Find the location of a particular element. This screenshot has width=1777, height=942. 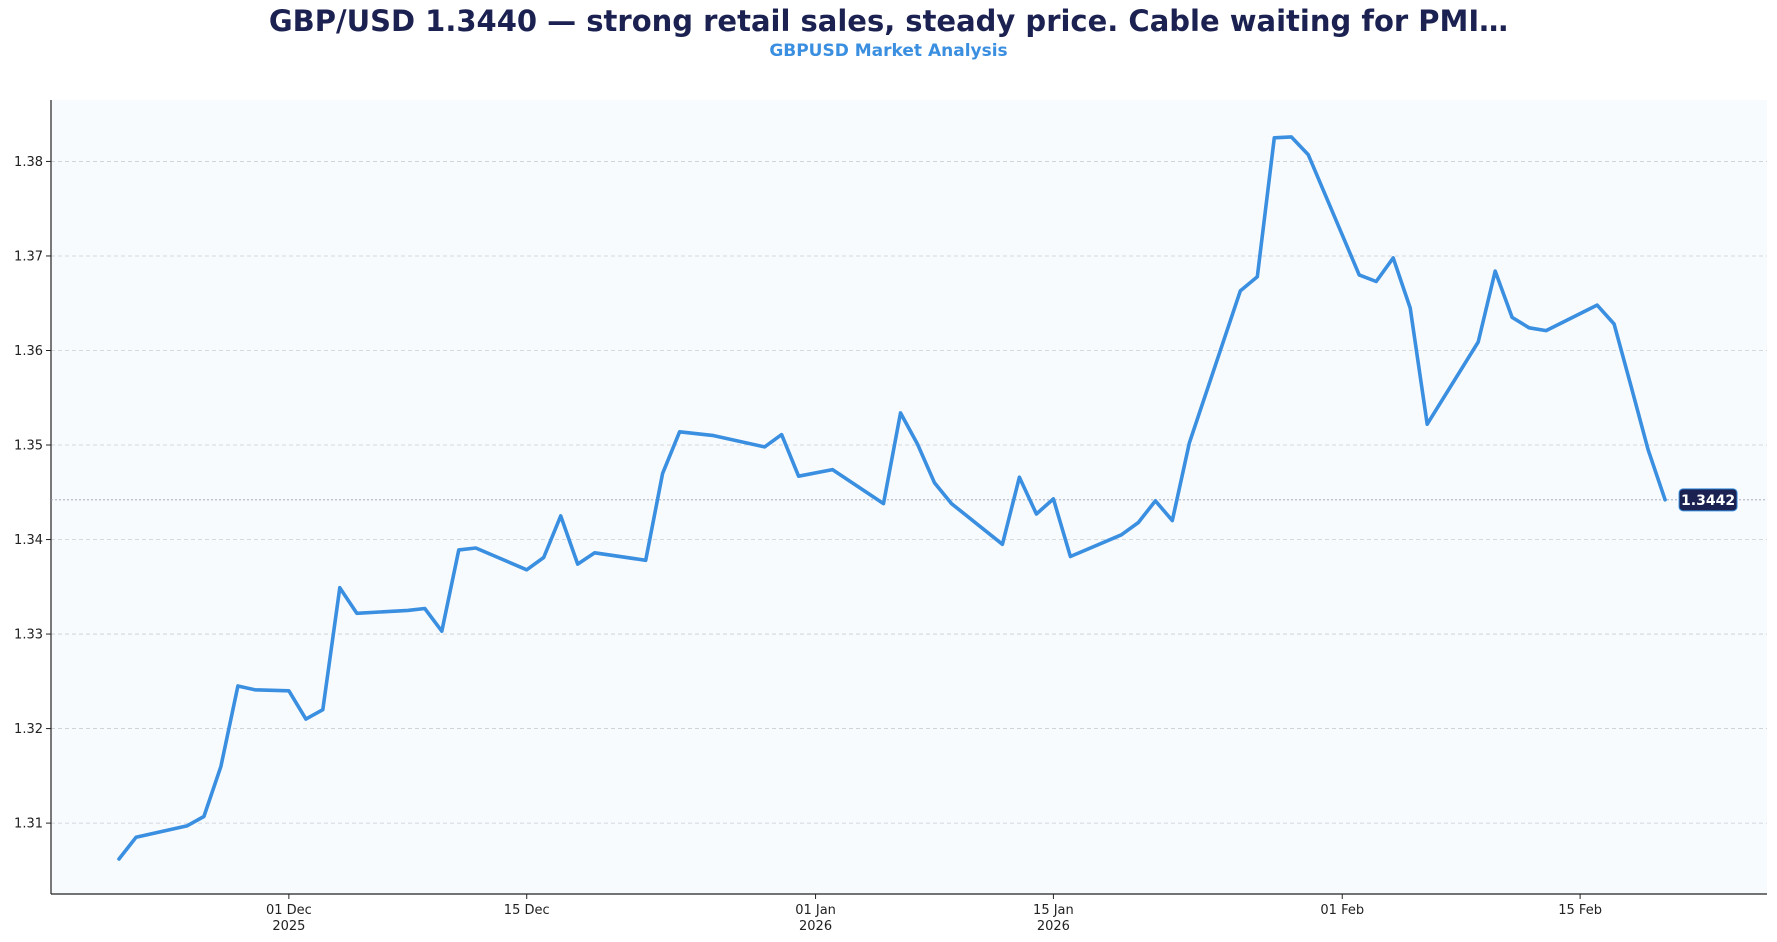

x-tick-label: 15 Feb is located at coordinates (1580, 910).